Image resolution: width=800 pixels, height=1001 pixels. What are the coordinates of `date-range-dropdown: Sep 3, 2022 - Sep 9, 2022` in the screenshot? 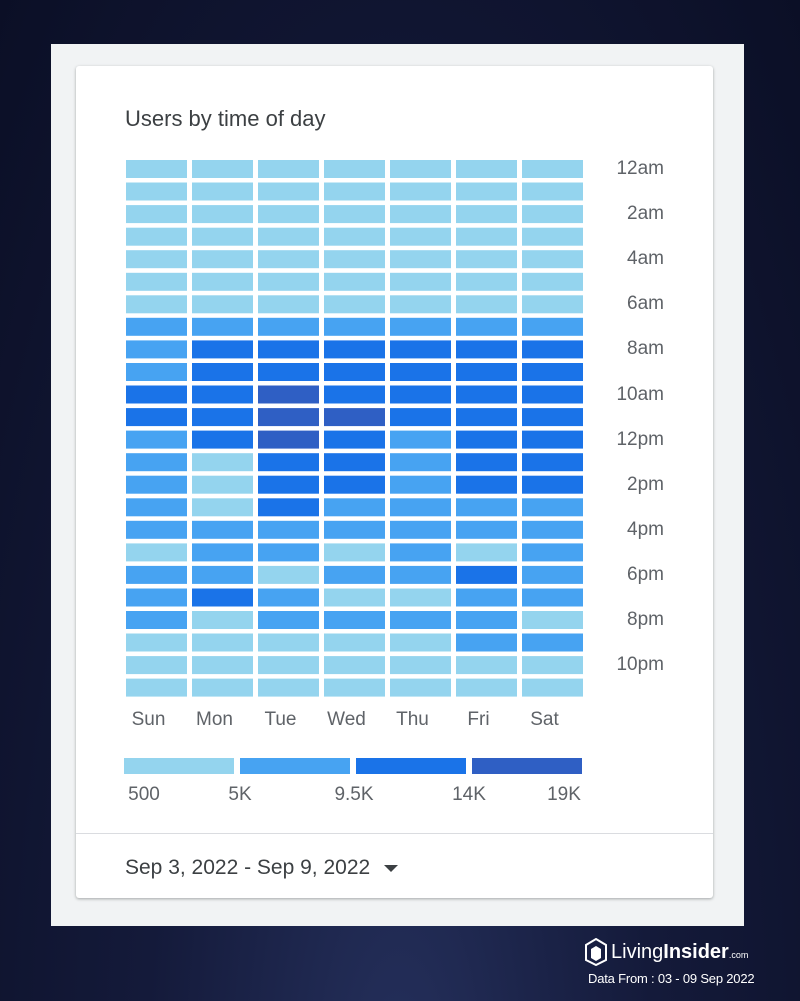 It's located at (262, 868).